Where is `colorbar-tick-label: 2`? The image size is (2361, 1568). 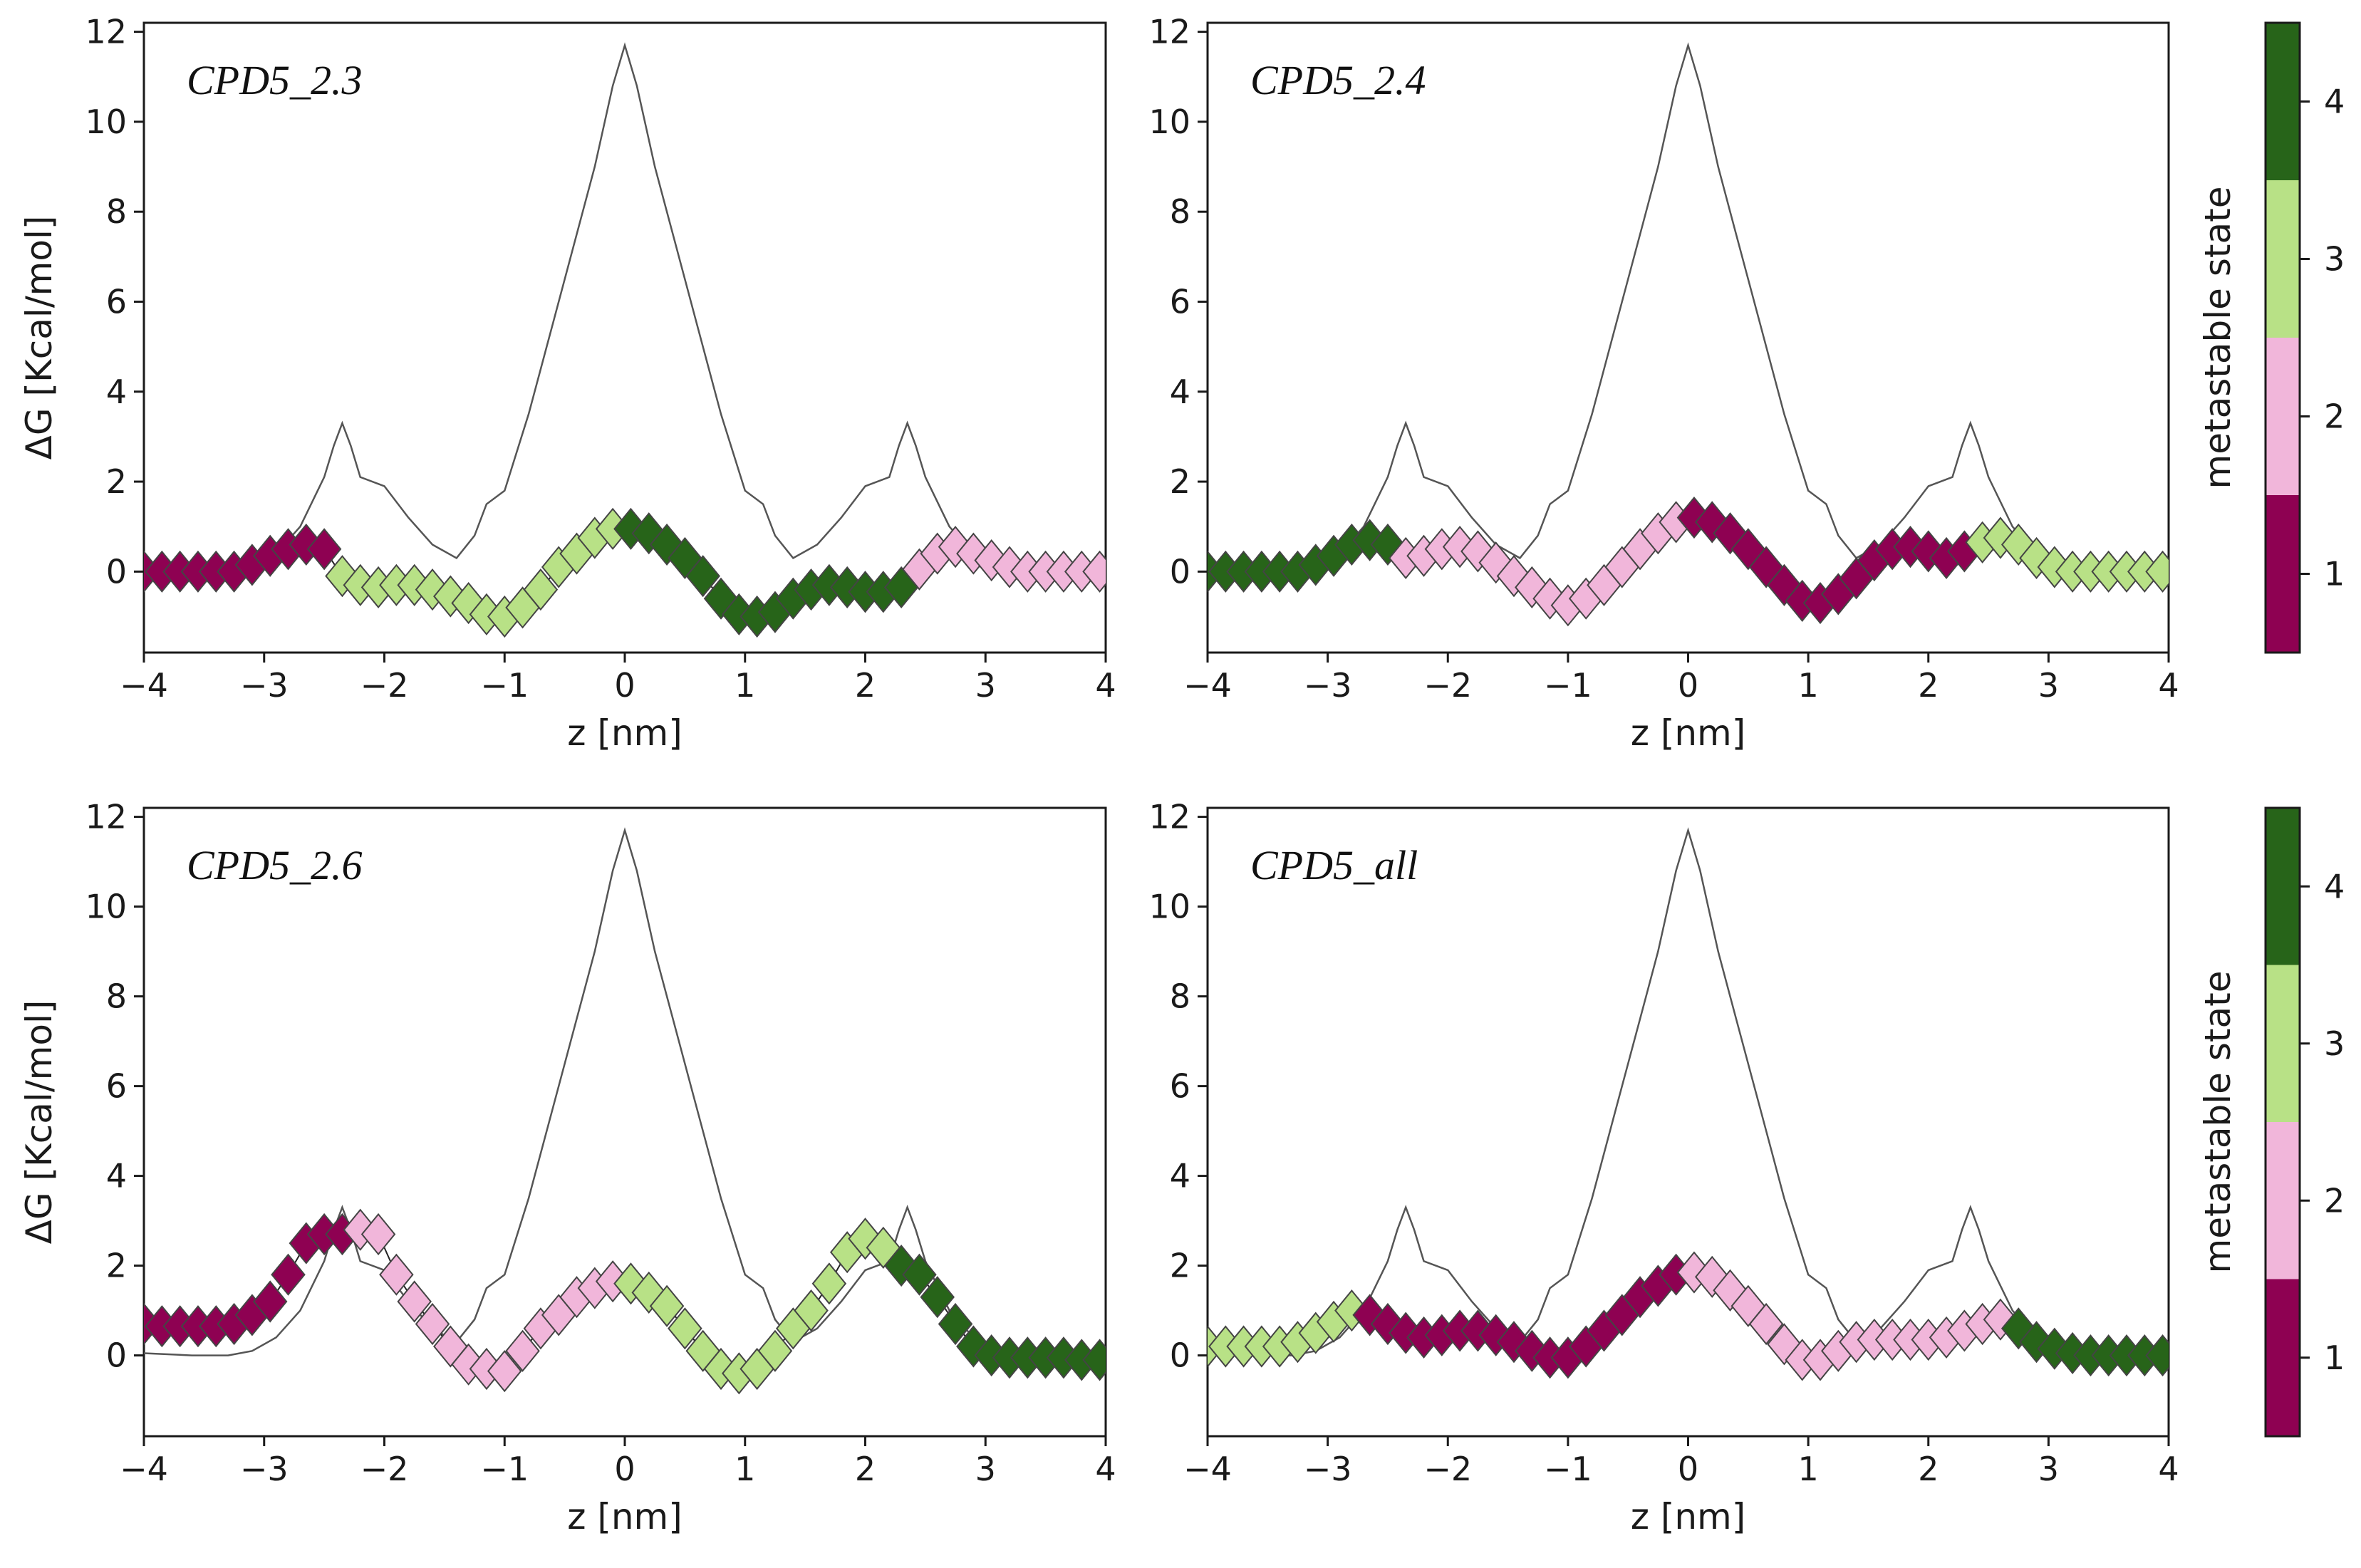
colorbar-tick-label: 2 is located at coordinates (2334, 1200).